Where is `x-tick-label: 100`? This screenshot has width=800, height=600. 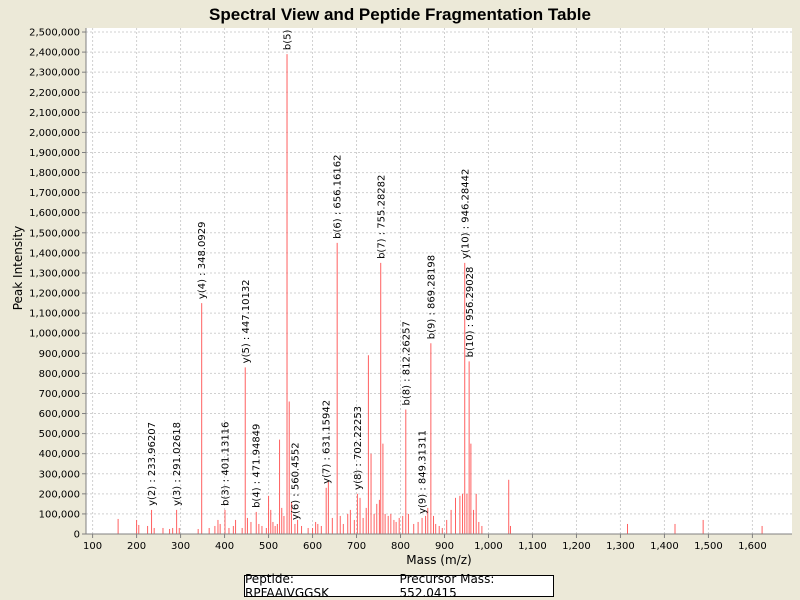
x-tick-label: 100 is located at coordinates (92, 546).